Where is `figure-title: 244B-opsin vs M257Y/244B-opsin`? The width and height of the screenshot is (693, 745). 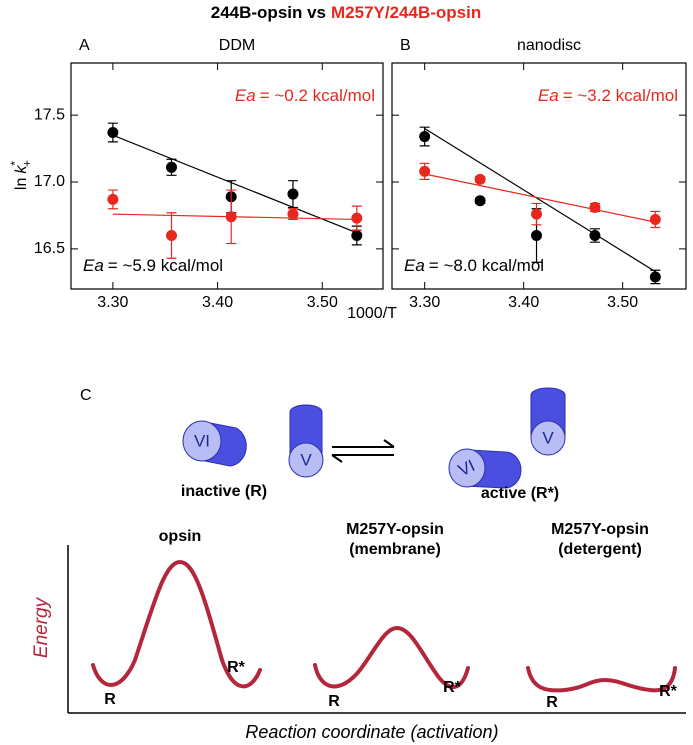 figure-title: 244B-opsin vs M257Y/244B-opsin is located at coordinates (346, 12).